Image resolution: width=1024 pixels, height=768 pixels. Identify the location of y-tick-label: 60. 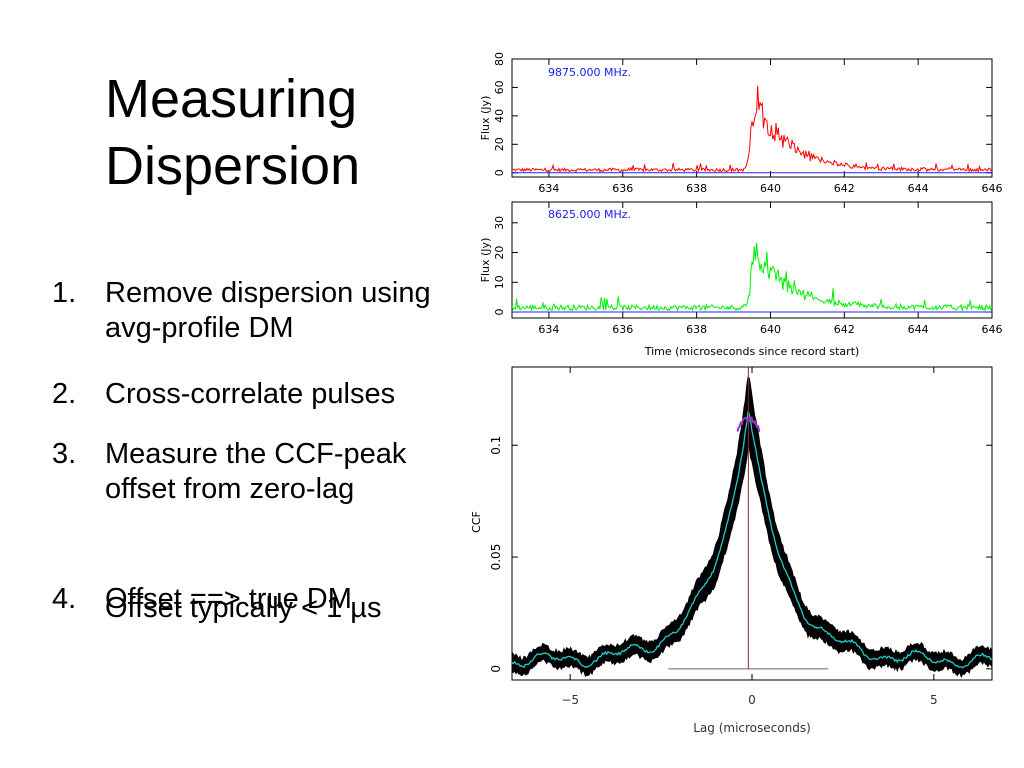
(499, 87).